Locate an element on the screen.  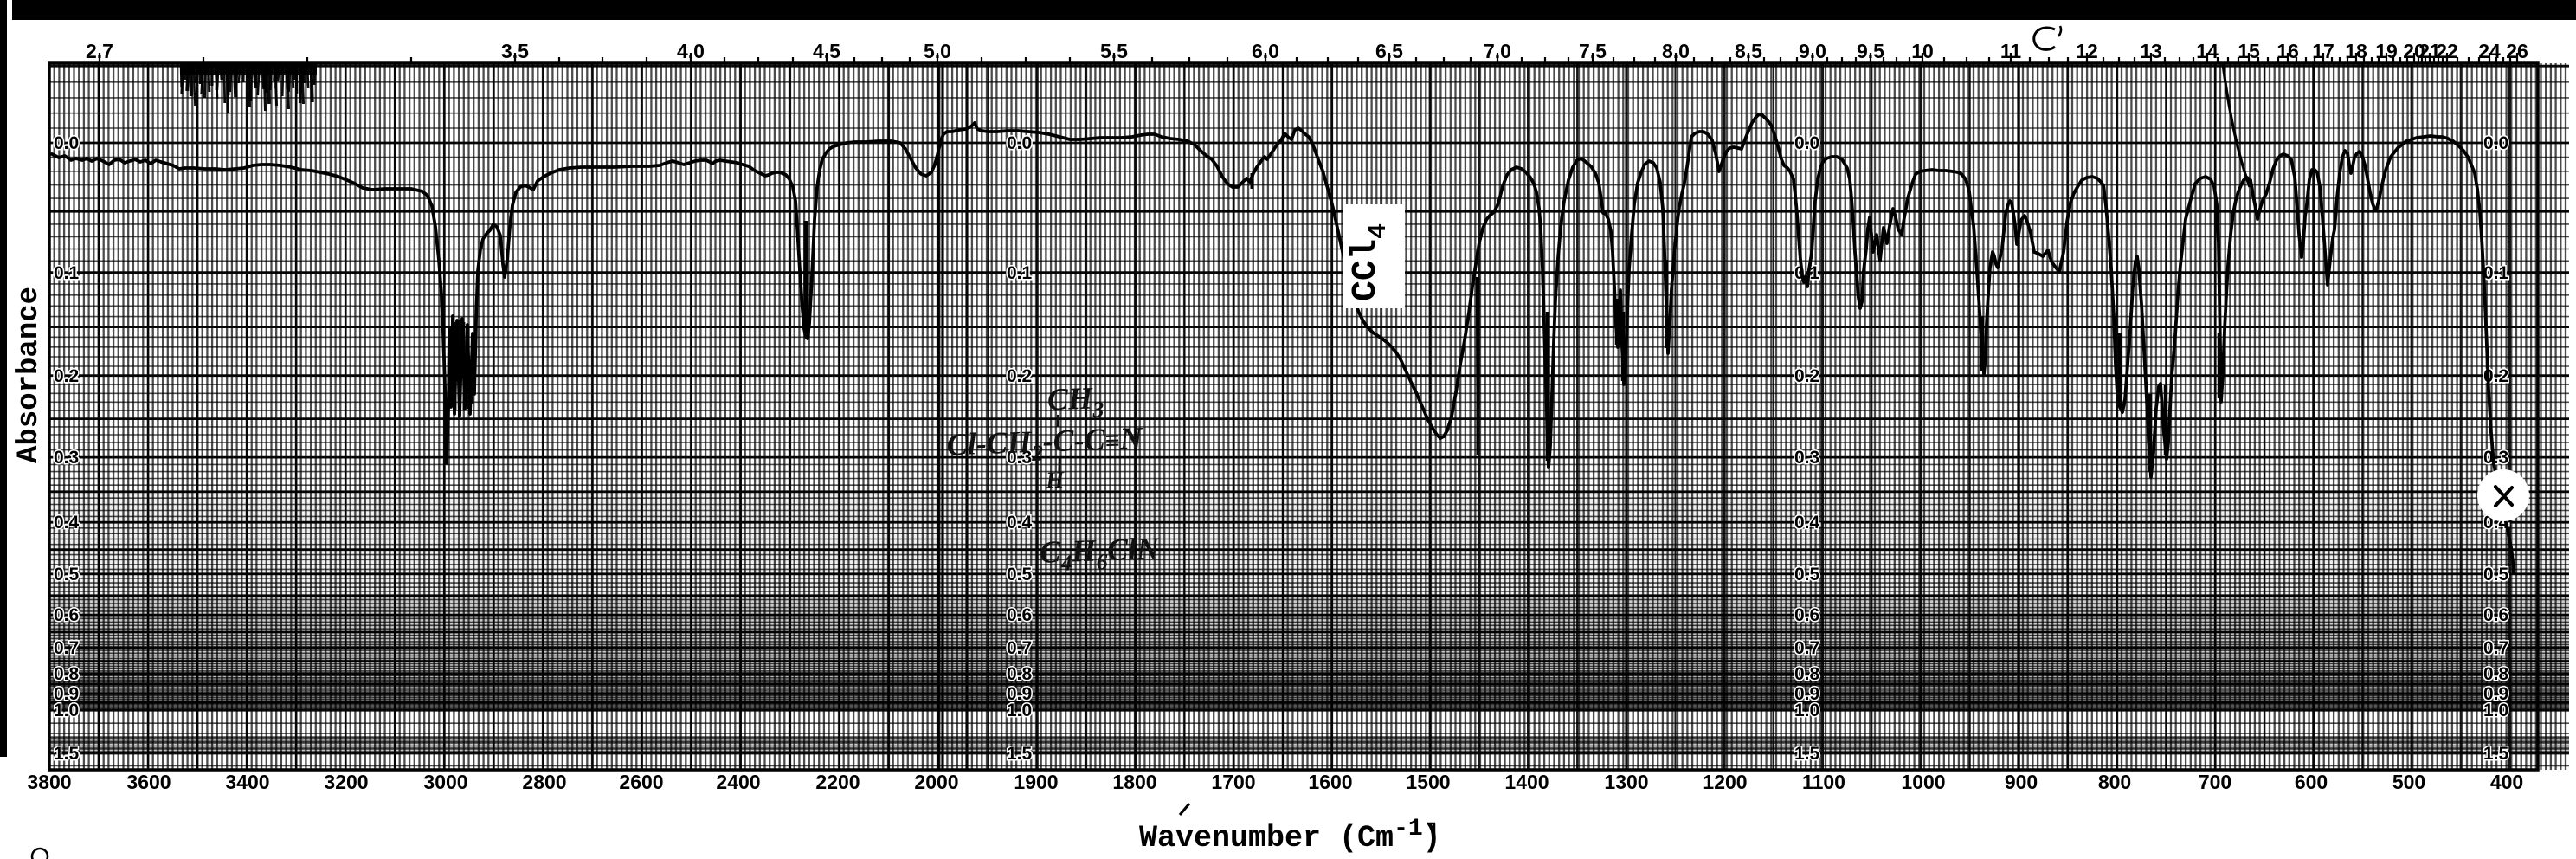
svg-text: 3000 is located at coordinates (445, 782).